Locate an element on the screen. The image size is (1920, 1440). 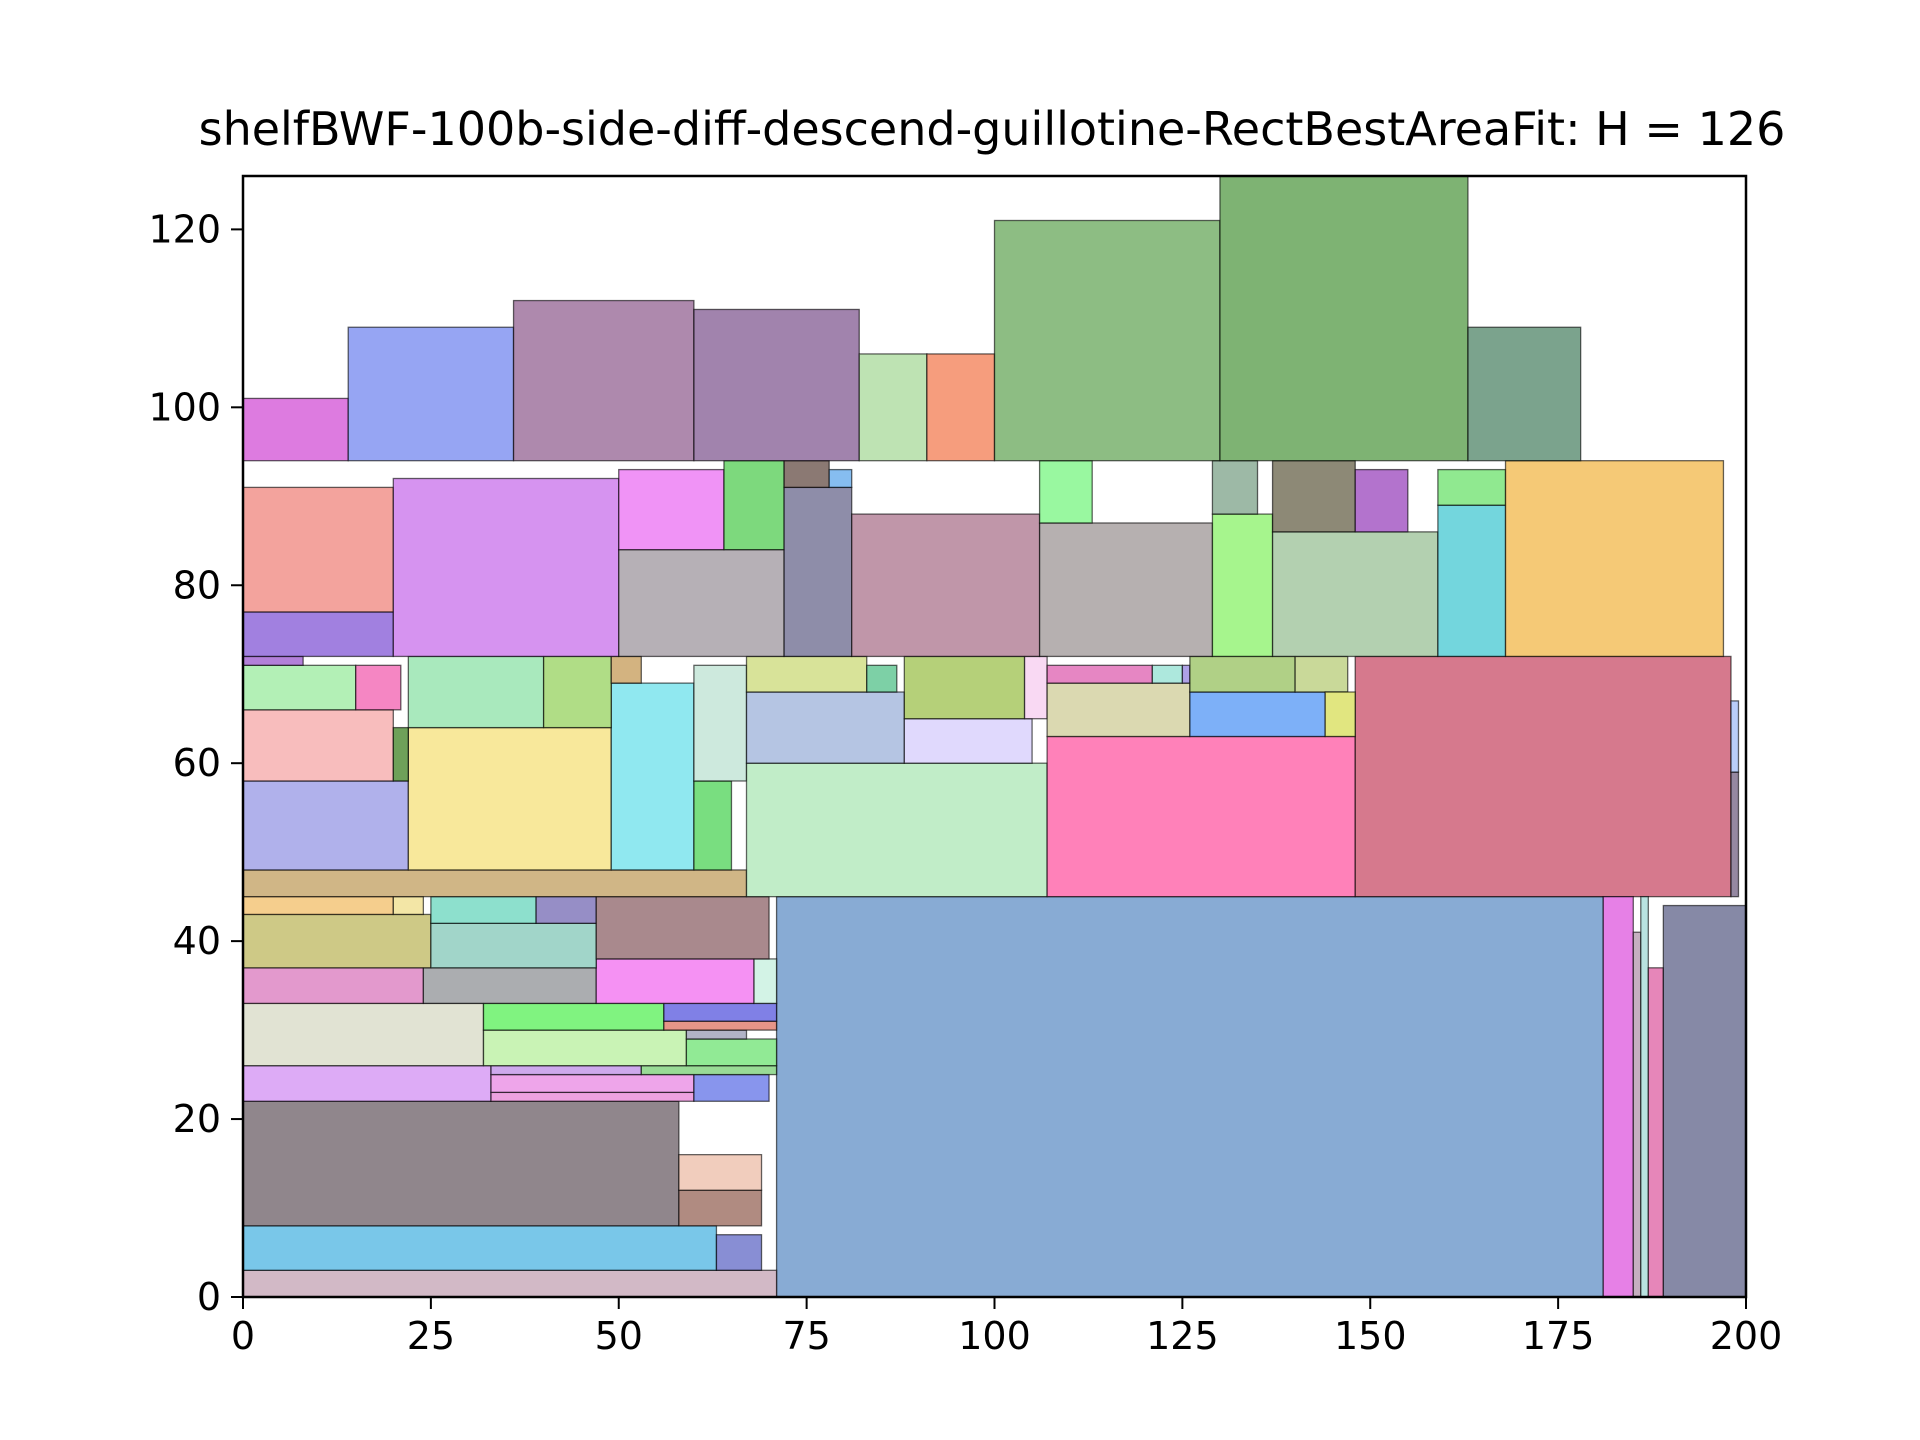
x-tick-label: 200 is located at coordinates (1746, 1336).